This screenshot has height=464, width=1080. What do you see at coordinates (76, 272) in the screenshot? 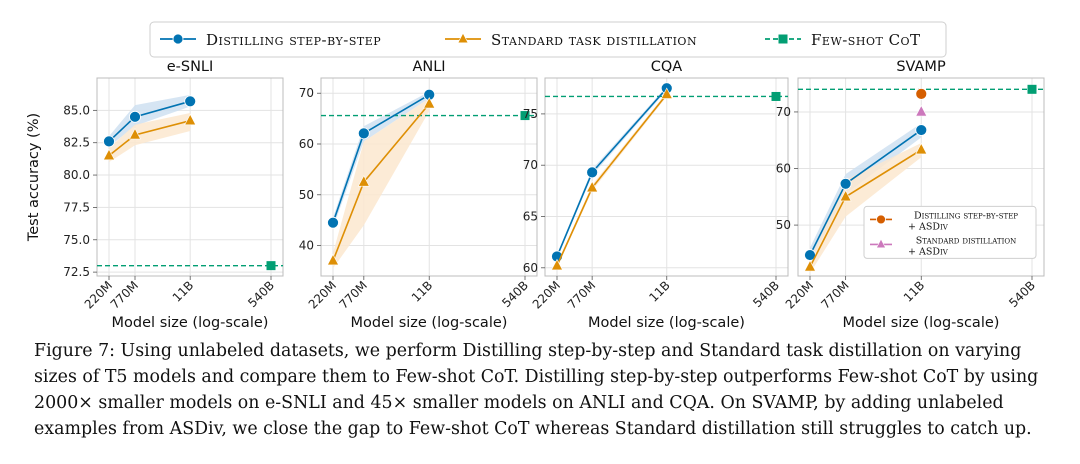
I see `y-tick-label: 72.5` at bounding box center [76, 272].